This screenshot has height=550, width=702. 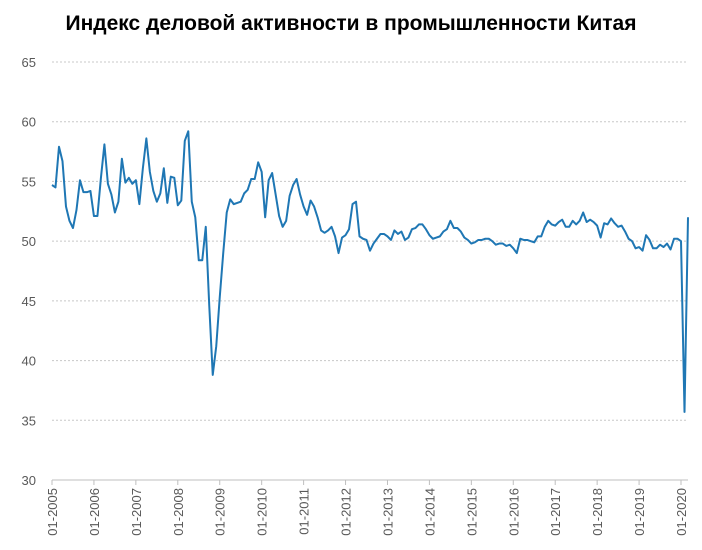 What do you see at coordinates (29, 420) in the screenshot?
I see `y-tick-label: 35` at bounding box center [29, 420].